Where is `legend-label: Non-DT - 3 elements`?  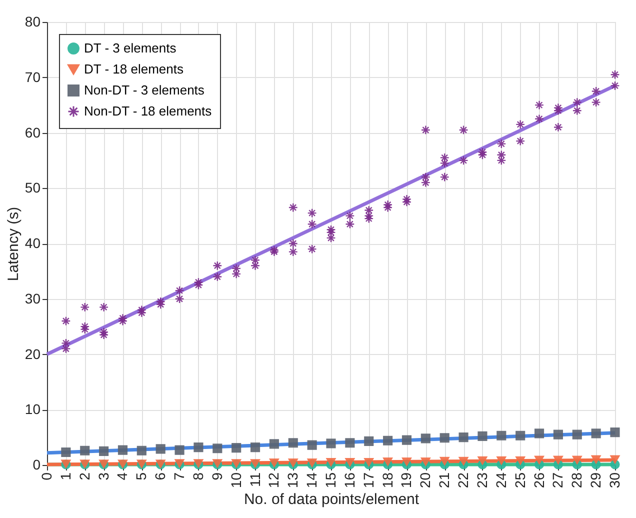 legend-label: Non-DT - 3 elements is located at coordinates (144, 90).